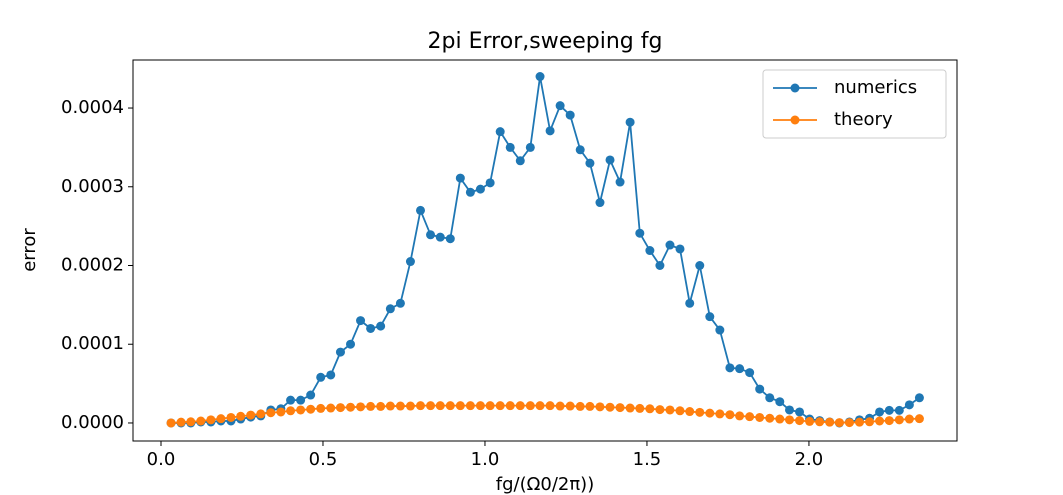 This screenshot has width=1063, height=495. I want to click on chart-title: 2pi Error,sweeping fg, so click(545, 41).